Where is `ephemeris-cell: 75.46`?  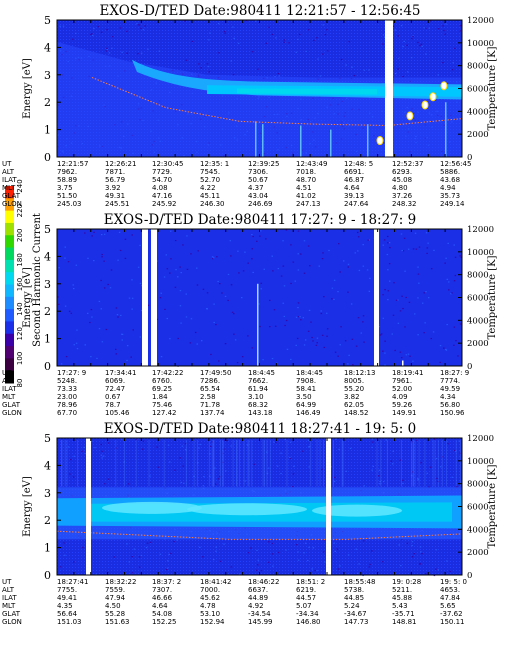
ephemeris-cell: 75.46 is located at coordinates (162, 405).